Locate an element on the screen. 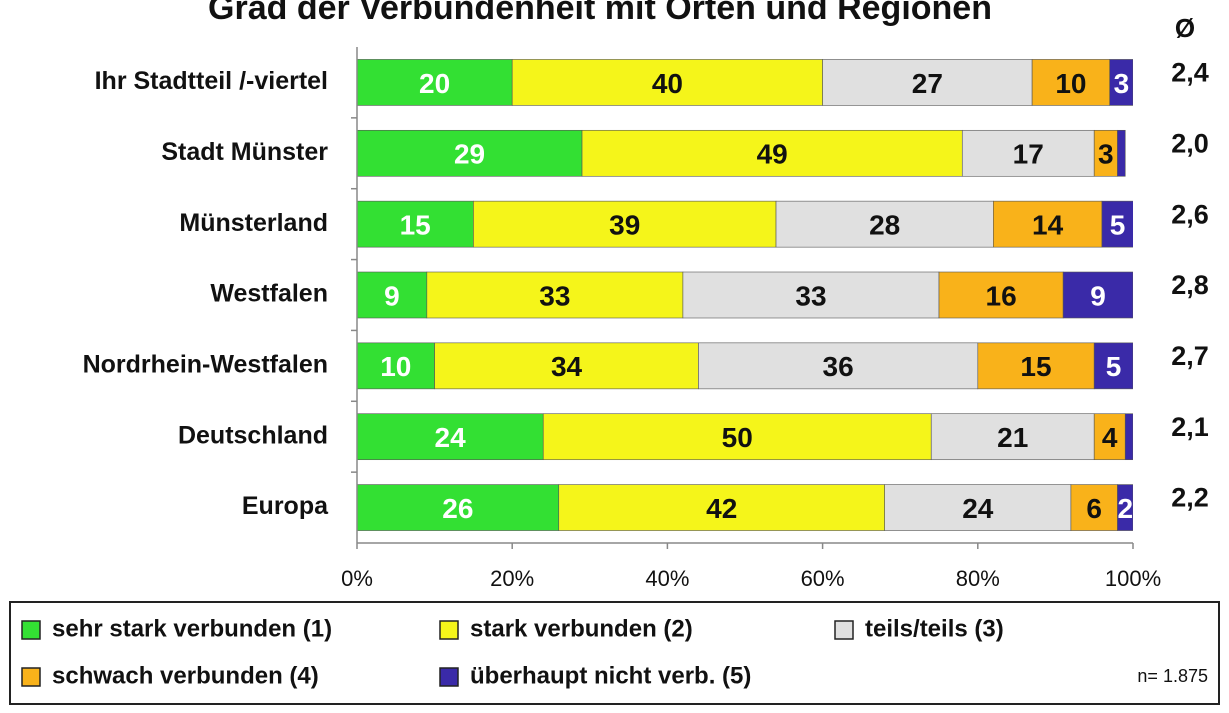 This screenshot has width=1229, height=713. value-label: 34 is located at coordinates (567, 366).